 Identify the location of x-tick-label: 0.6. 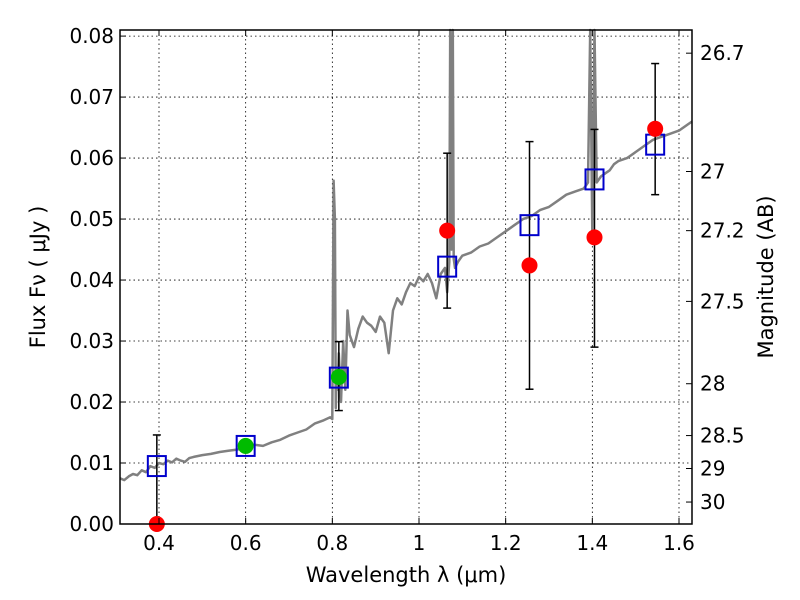
(246, 543).